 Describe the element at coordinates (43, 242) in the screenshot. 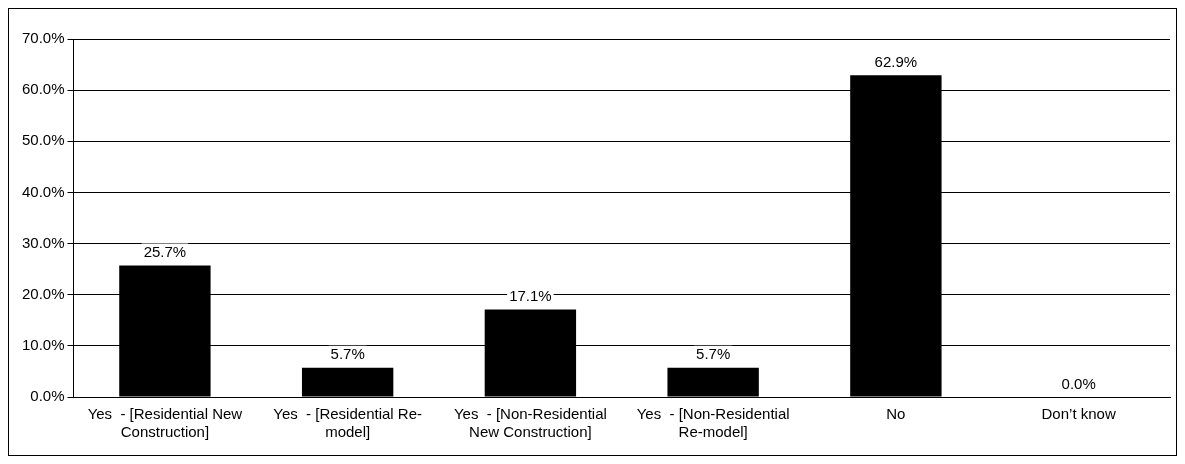

I see `y-tick-label: 30.0%` at that location.